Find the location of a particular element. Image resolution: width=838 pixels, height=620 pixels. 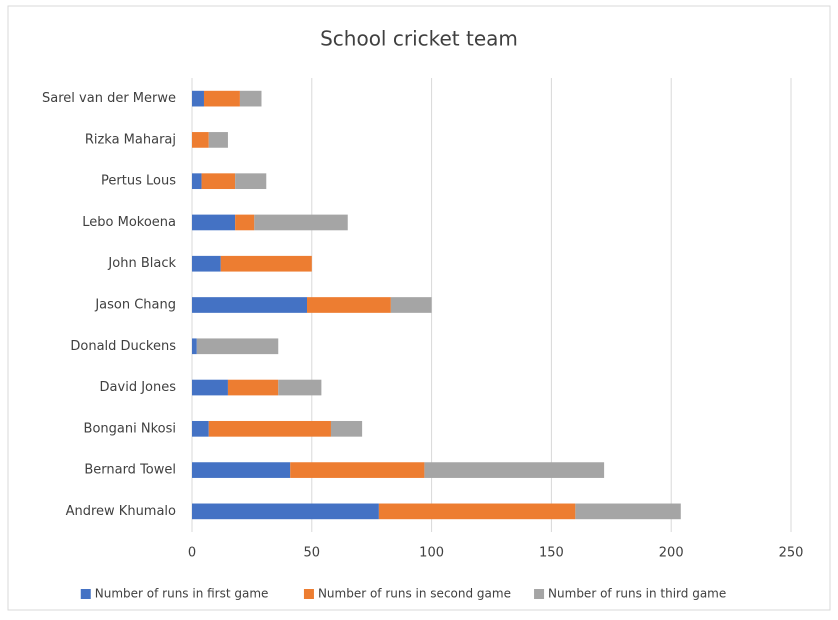

x-tick-label: 0 is located at coordinates (192, 553).